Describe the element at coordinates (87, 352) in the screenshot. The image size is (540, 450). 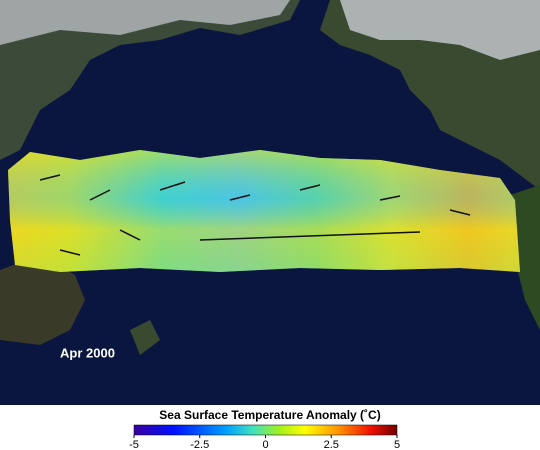
I see `date-label: Apr 2000` at that location.